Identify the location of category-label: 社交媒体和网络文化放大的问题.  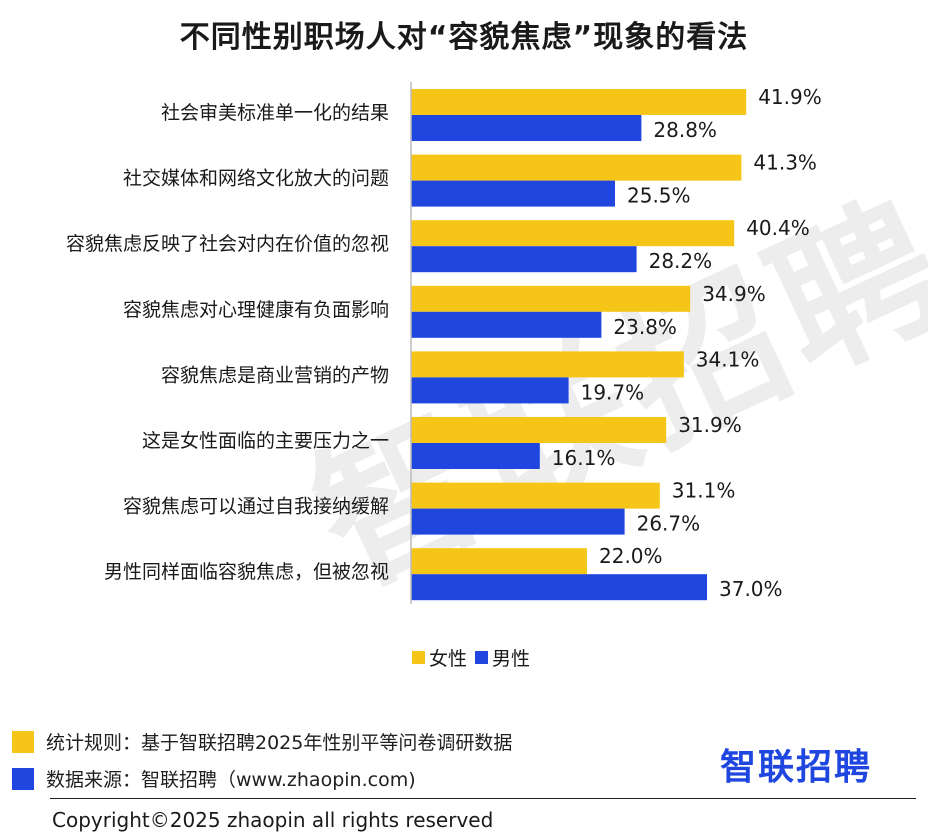
(256, 179).